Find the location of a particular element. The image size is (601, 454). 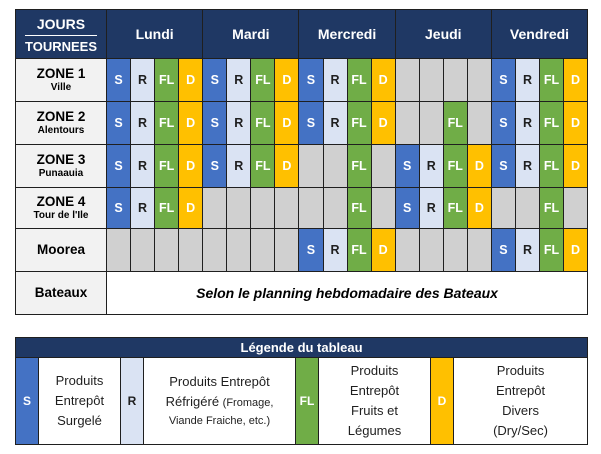

zone-cell: ZONE 3 Punaauia is located at coordinates (61, 166).